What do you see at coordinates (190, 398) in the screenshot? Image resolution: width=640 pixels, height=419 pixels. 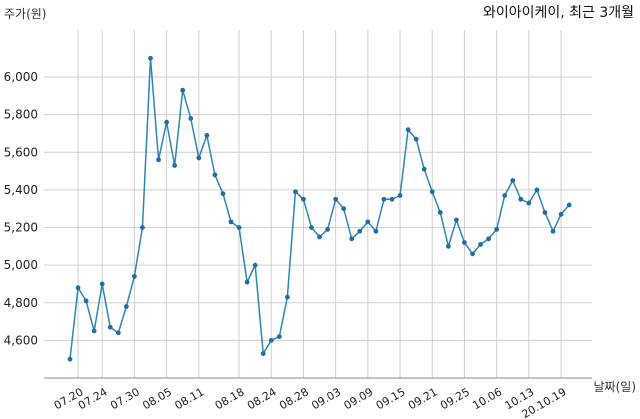 I see `x-tick-label: 08.11` at bounding box center [190, 398].